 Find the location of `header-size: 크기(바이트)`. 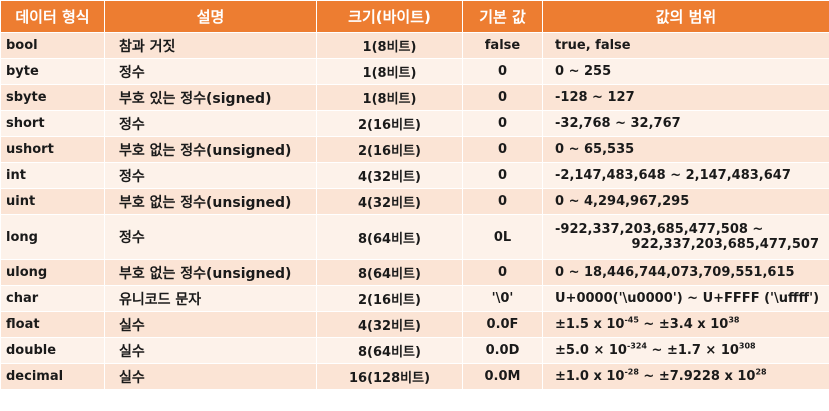

header-size: 크기(바이트) is located at coordinates (389, 16).